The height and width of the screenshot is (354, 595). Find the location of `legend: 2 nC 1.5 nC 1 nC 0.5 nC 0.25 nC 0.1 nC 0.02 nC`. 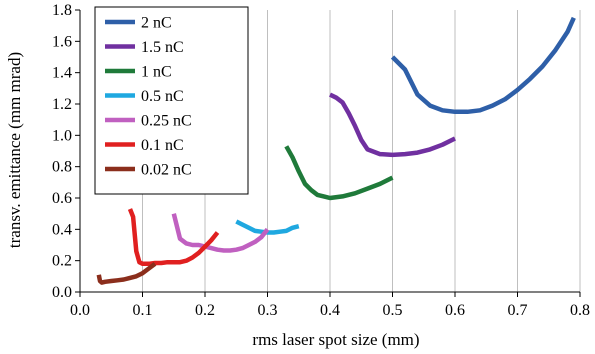

legend: 2 nC 1.5 nC 1 nC 0.5 nC 0.25 nC 0.1 nC 0.02 nC is located at coordinates (171, 100).